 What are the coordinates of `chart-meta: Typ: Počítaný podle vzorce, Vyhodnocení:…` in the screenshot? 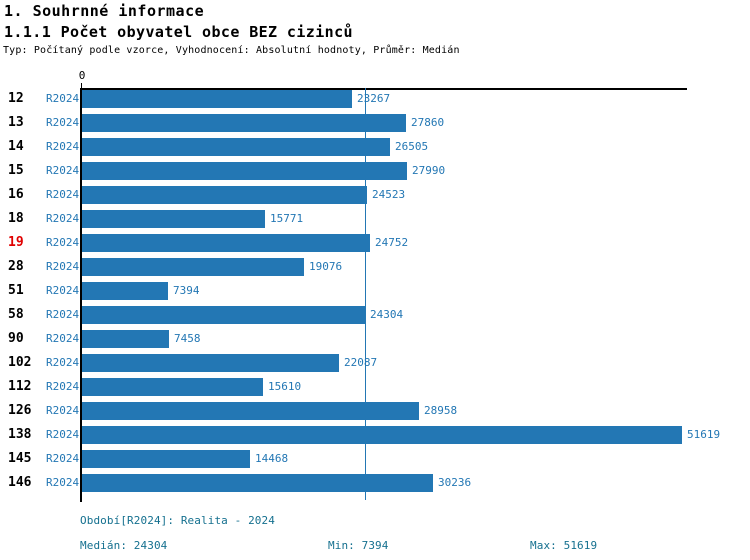 It's located at (231, 50).